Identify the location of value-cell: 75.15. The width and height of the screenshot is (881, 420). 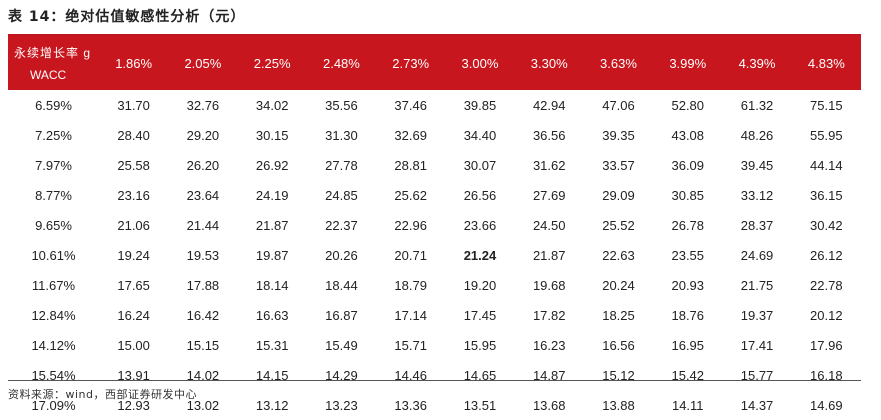
(826, 105).